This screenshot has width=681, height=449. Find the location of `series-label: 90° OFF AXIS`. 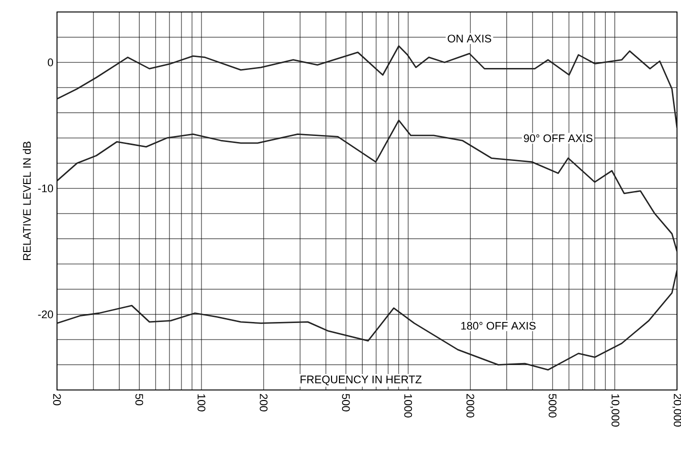

series-label: 90° OFF AXIS is located at coordinates (558, 138).